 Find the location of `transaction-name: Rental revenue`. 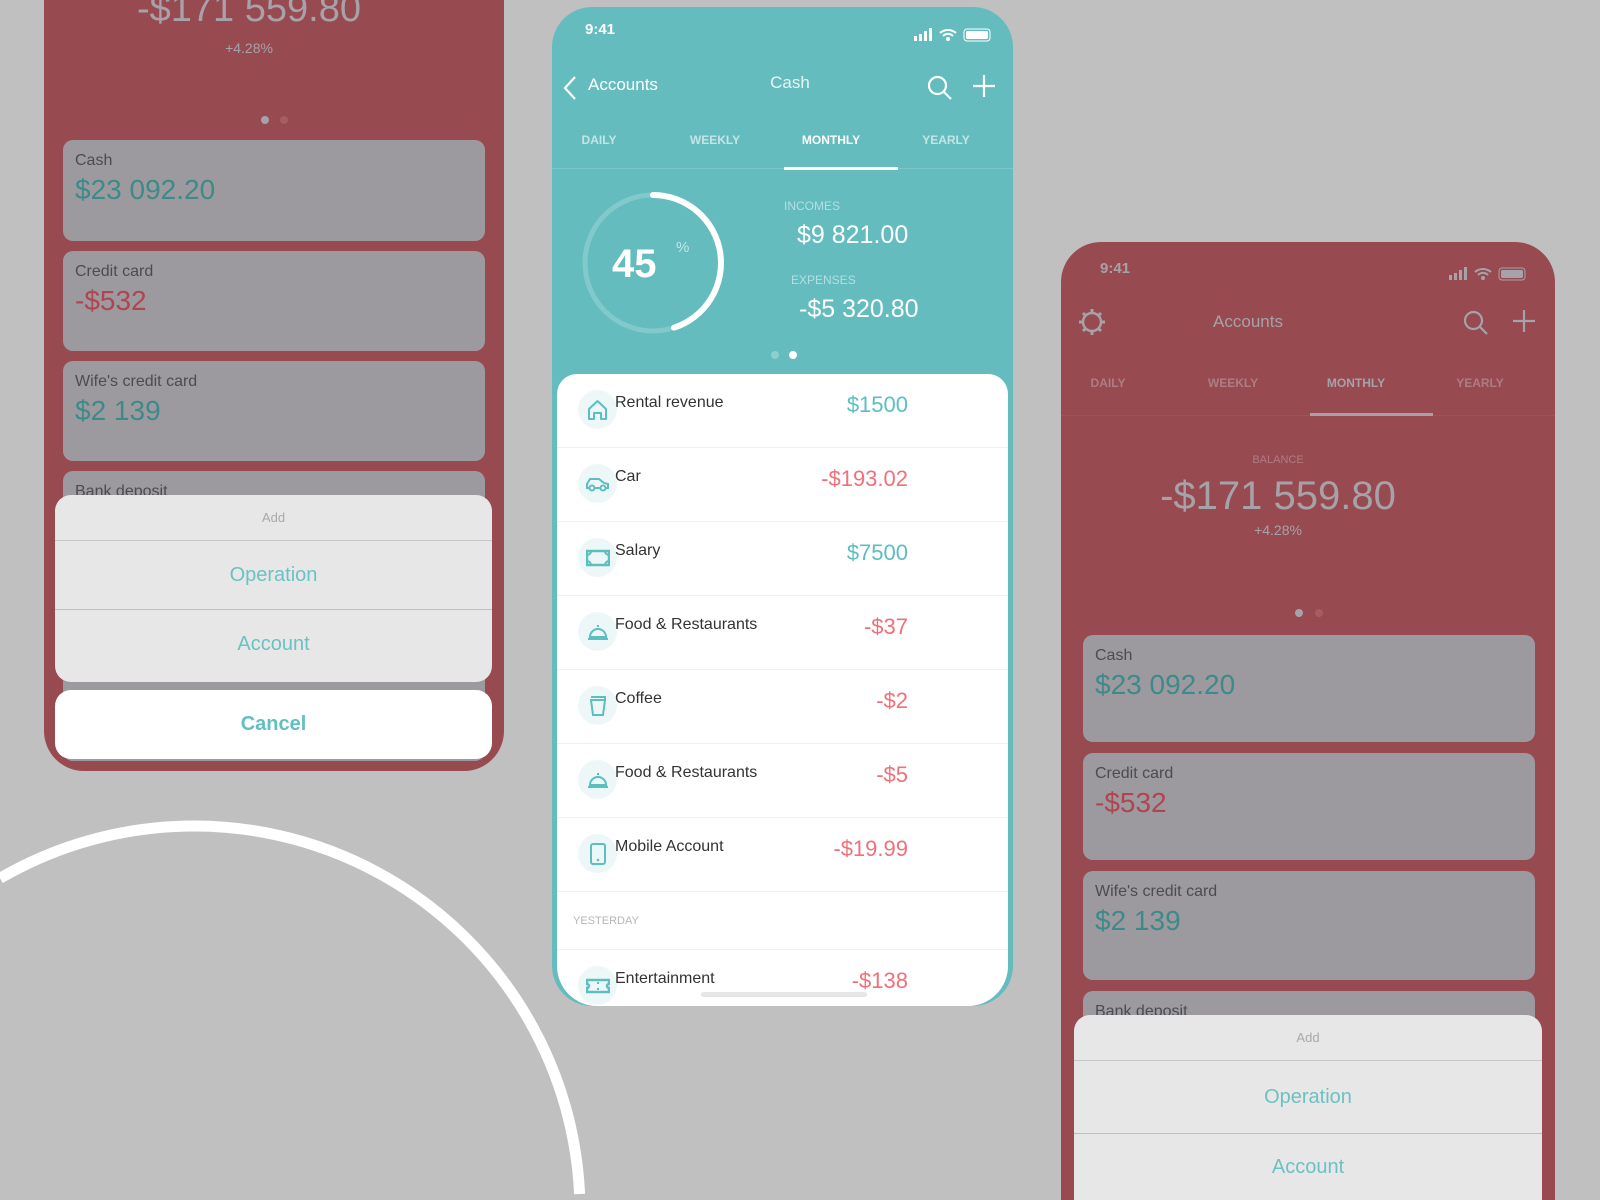

transaction-name: Rental revenue is located at coordinates (669, 402).